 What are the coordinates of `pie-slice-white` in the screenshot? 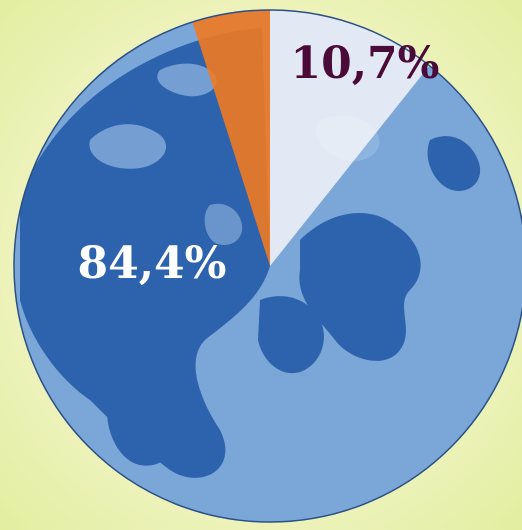 It's located at (350, 138).